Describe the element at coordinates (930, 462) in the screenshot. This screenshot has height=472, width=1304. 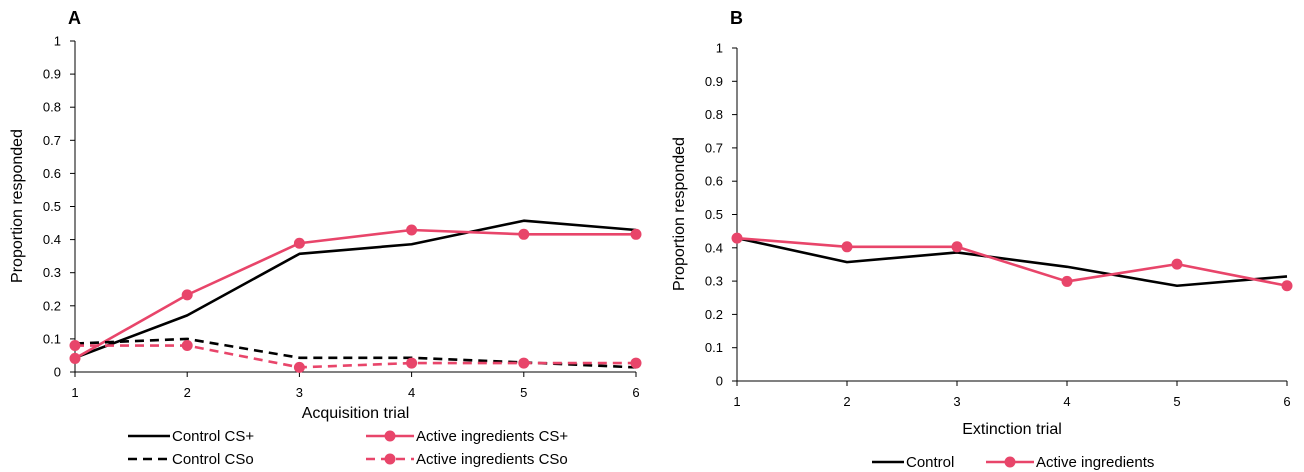
I see `legend-label: Control` at that location.